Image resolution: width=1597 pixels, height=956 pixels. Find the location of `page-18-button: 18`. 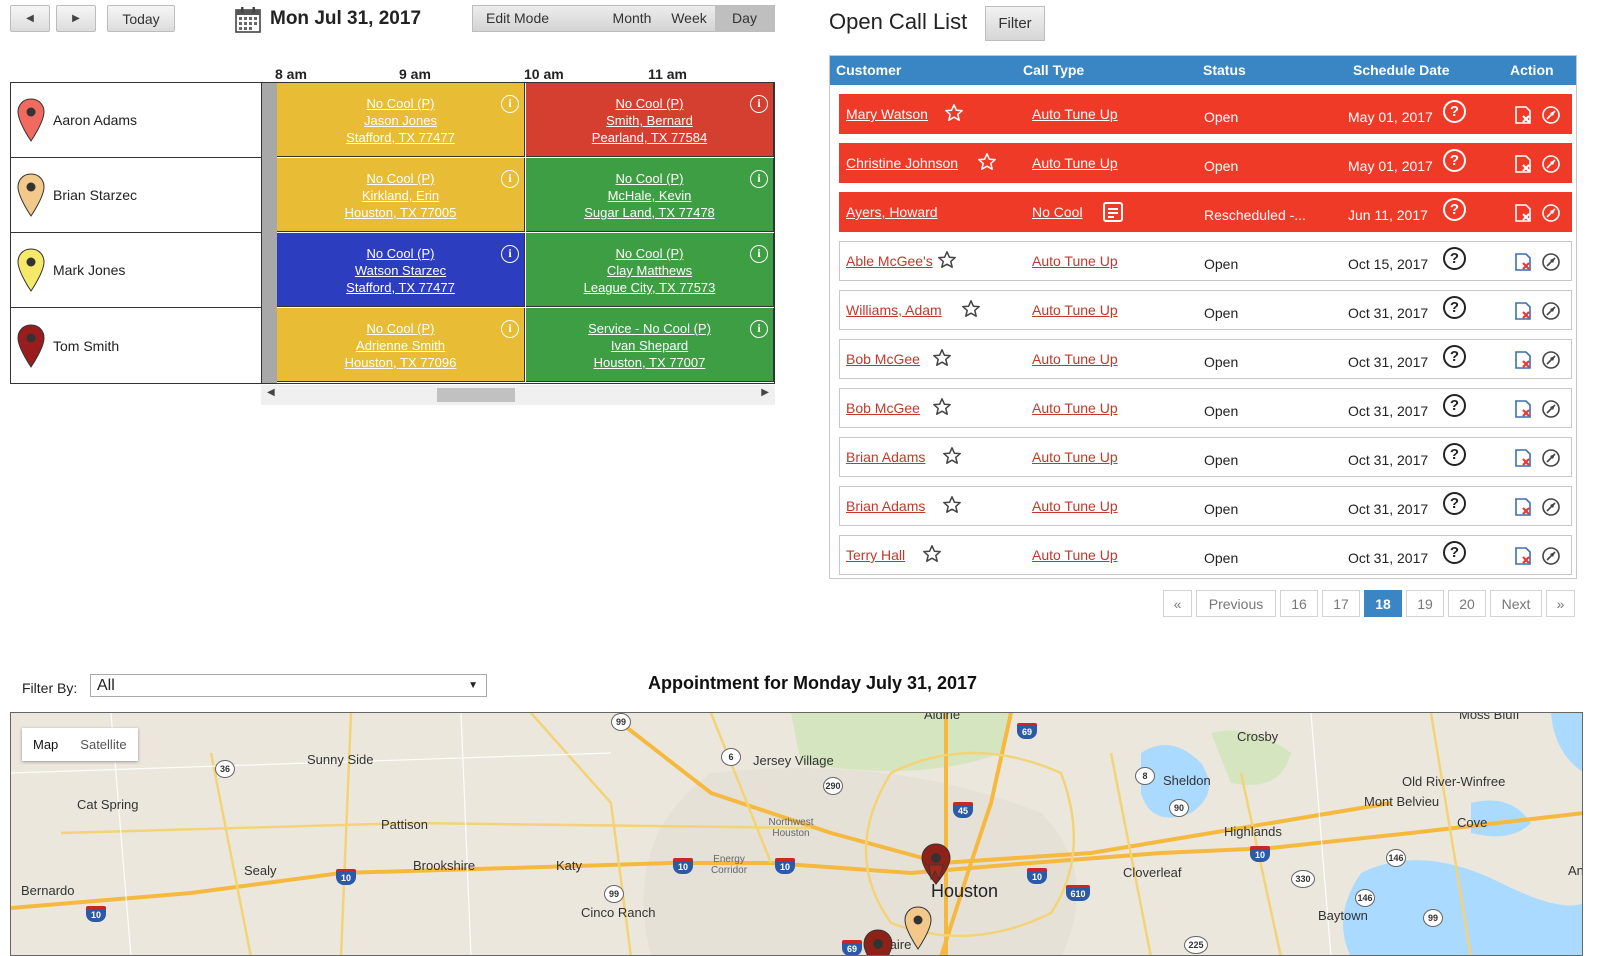

page-18-button: 18 is located at coordinates (1383, 603).